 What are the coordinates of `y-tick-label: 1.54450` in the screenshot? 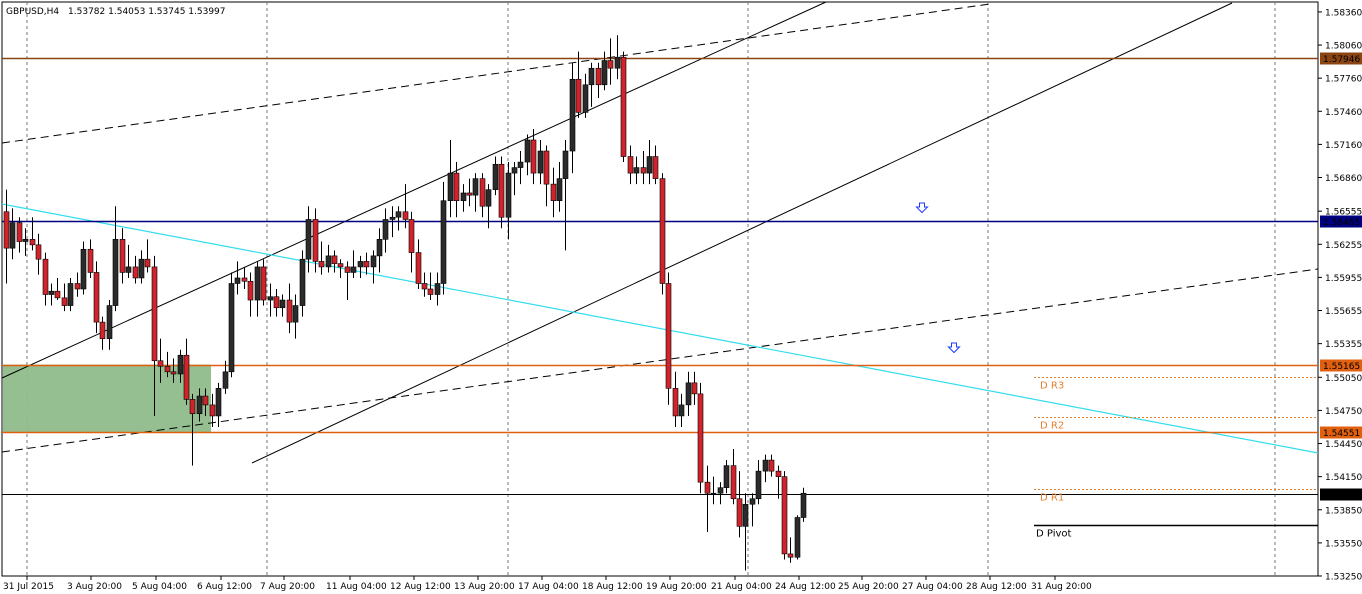 It's located at (1343, 445).